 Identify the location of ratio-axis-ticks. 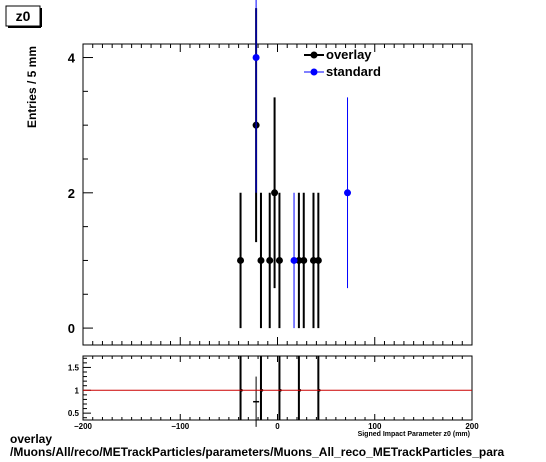
(277, 388).